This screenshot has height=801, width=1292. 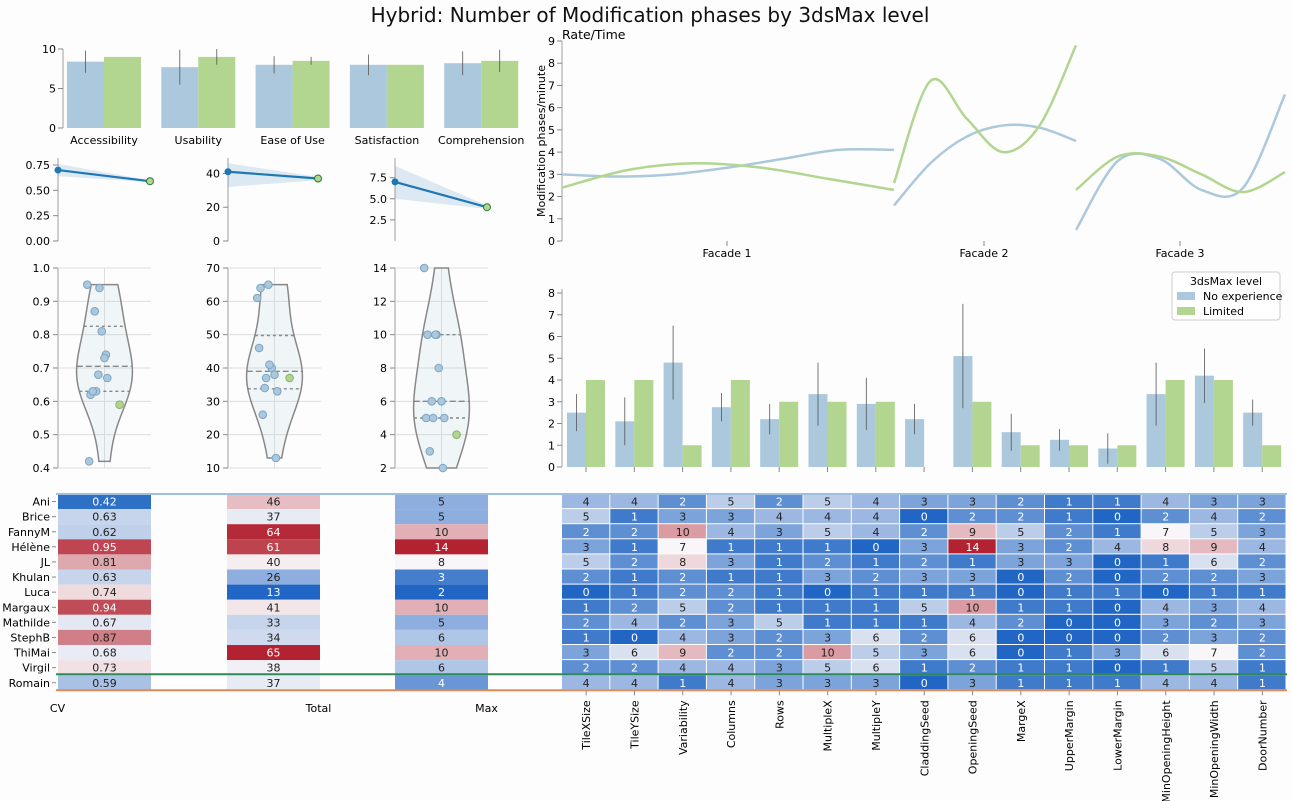 I want to click on y-tick-label: 10, so click(x=49, y=49).